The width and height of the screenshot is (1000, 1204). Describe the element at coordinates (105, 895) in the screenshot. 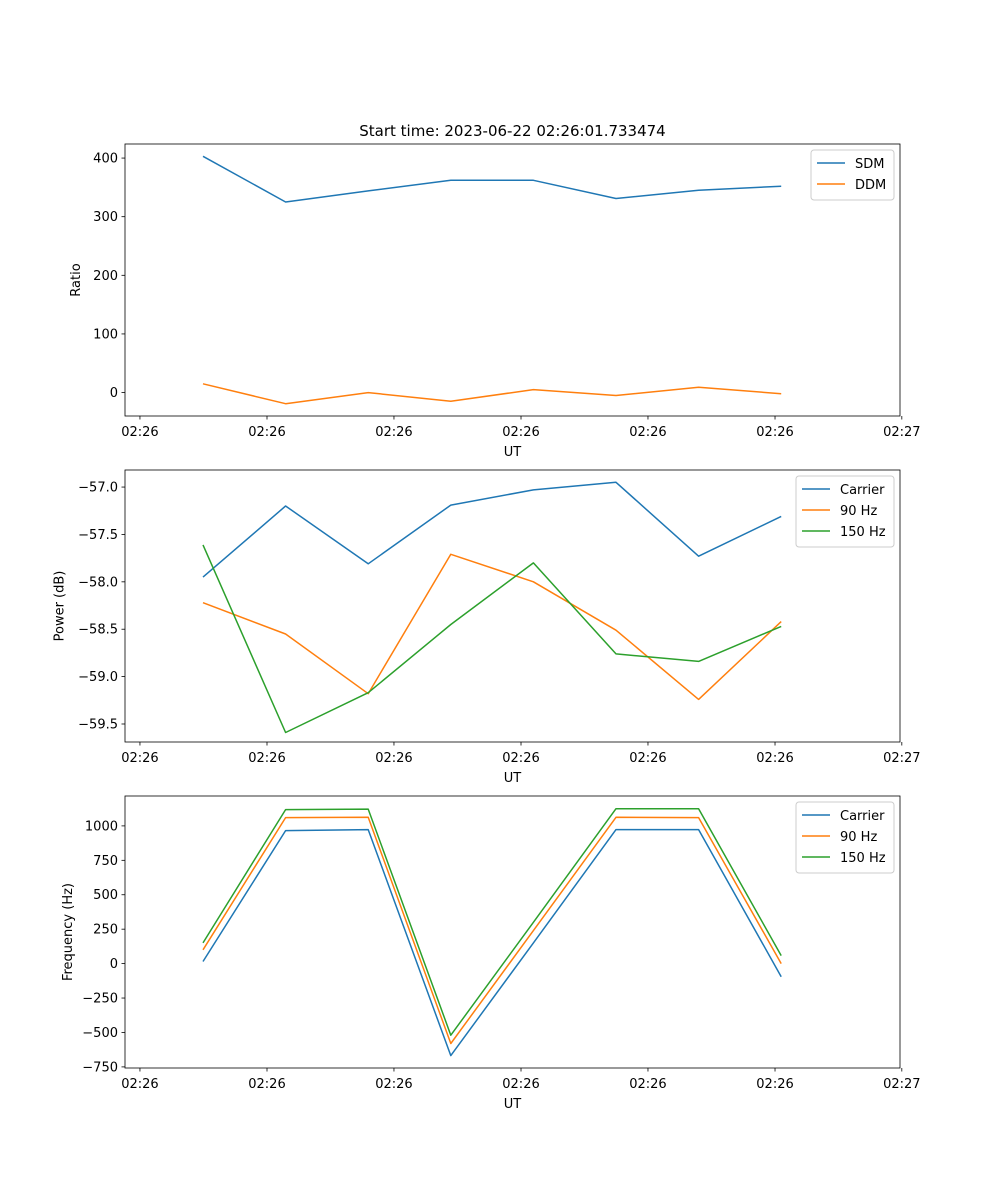

I see `y-tick-label: 500` at that location.